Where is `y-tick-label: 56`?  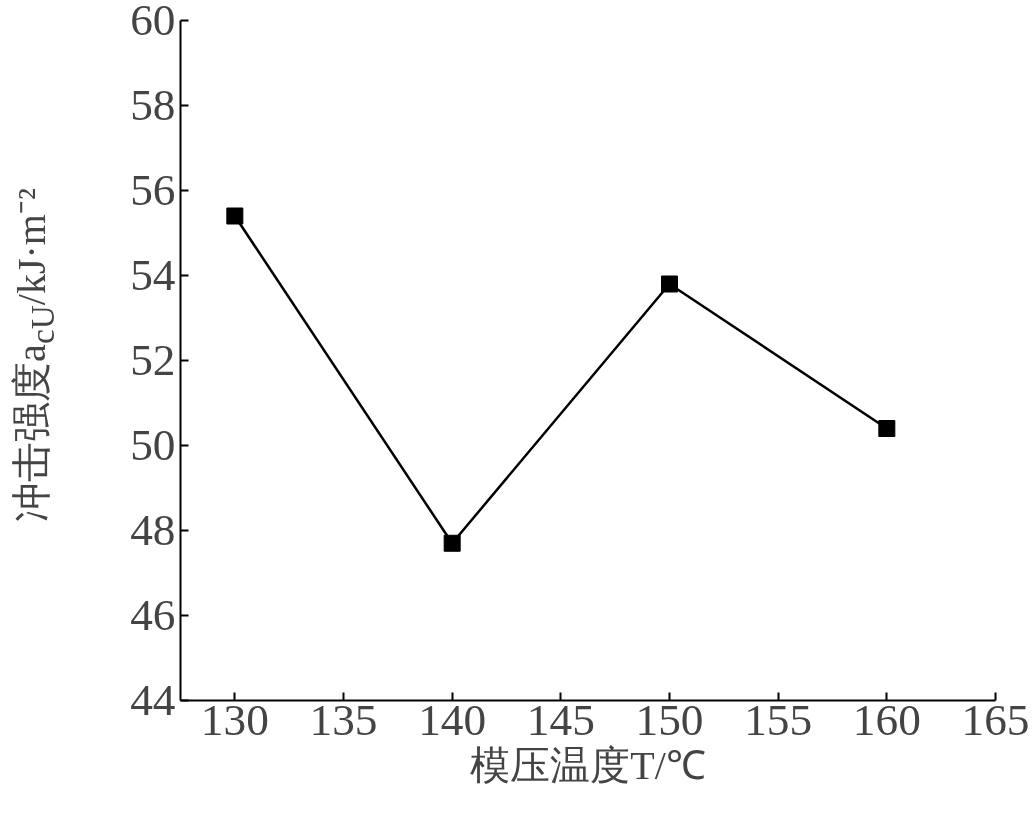 y-tick-label: 56 is located at coordinates (153, 190).